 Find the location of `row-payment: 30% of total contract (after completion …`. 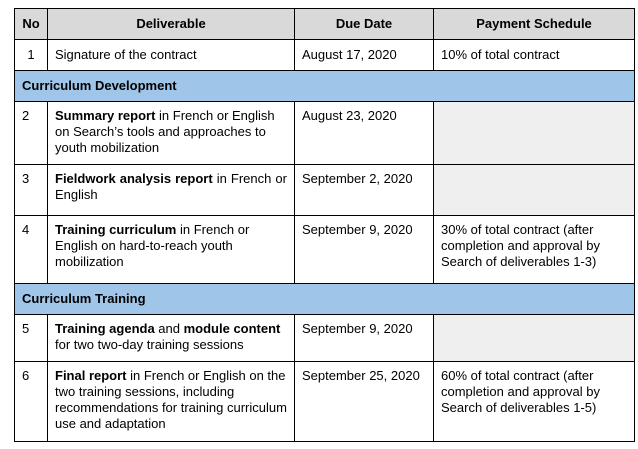

row-payment: 30% of total contract (after completion … is located at coordinates (534, 249).